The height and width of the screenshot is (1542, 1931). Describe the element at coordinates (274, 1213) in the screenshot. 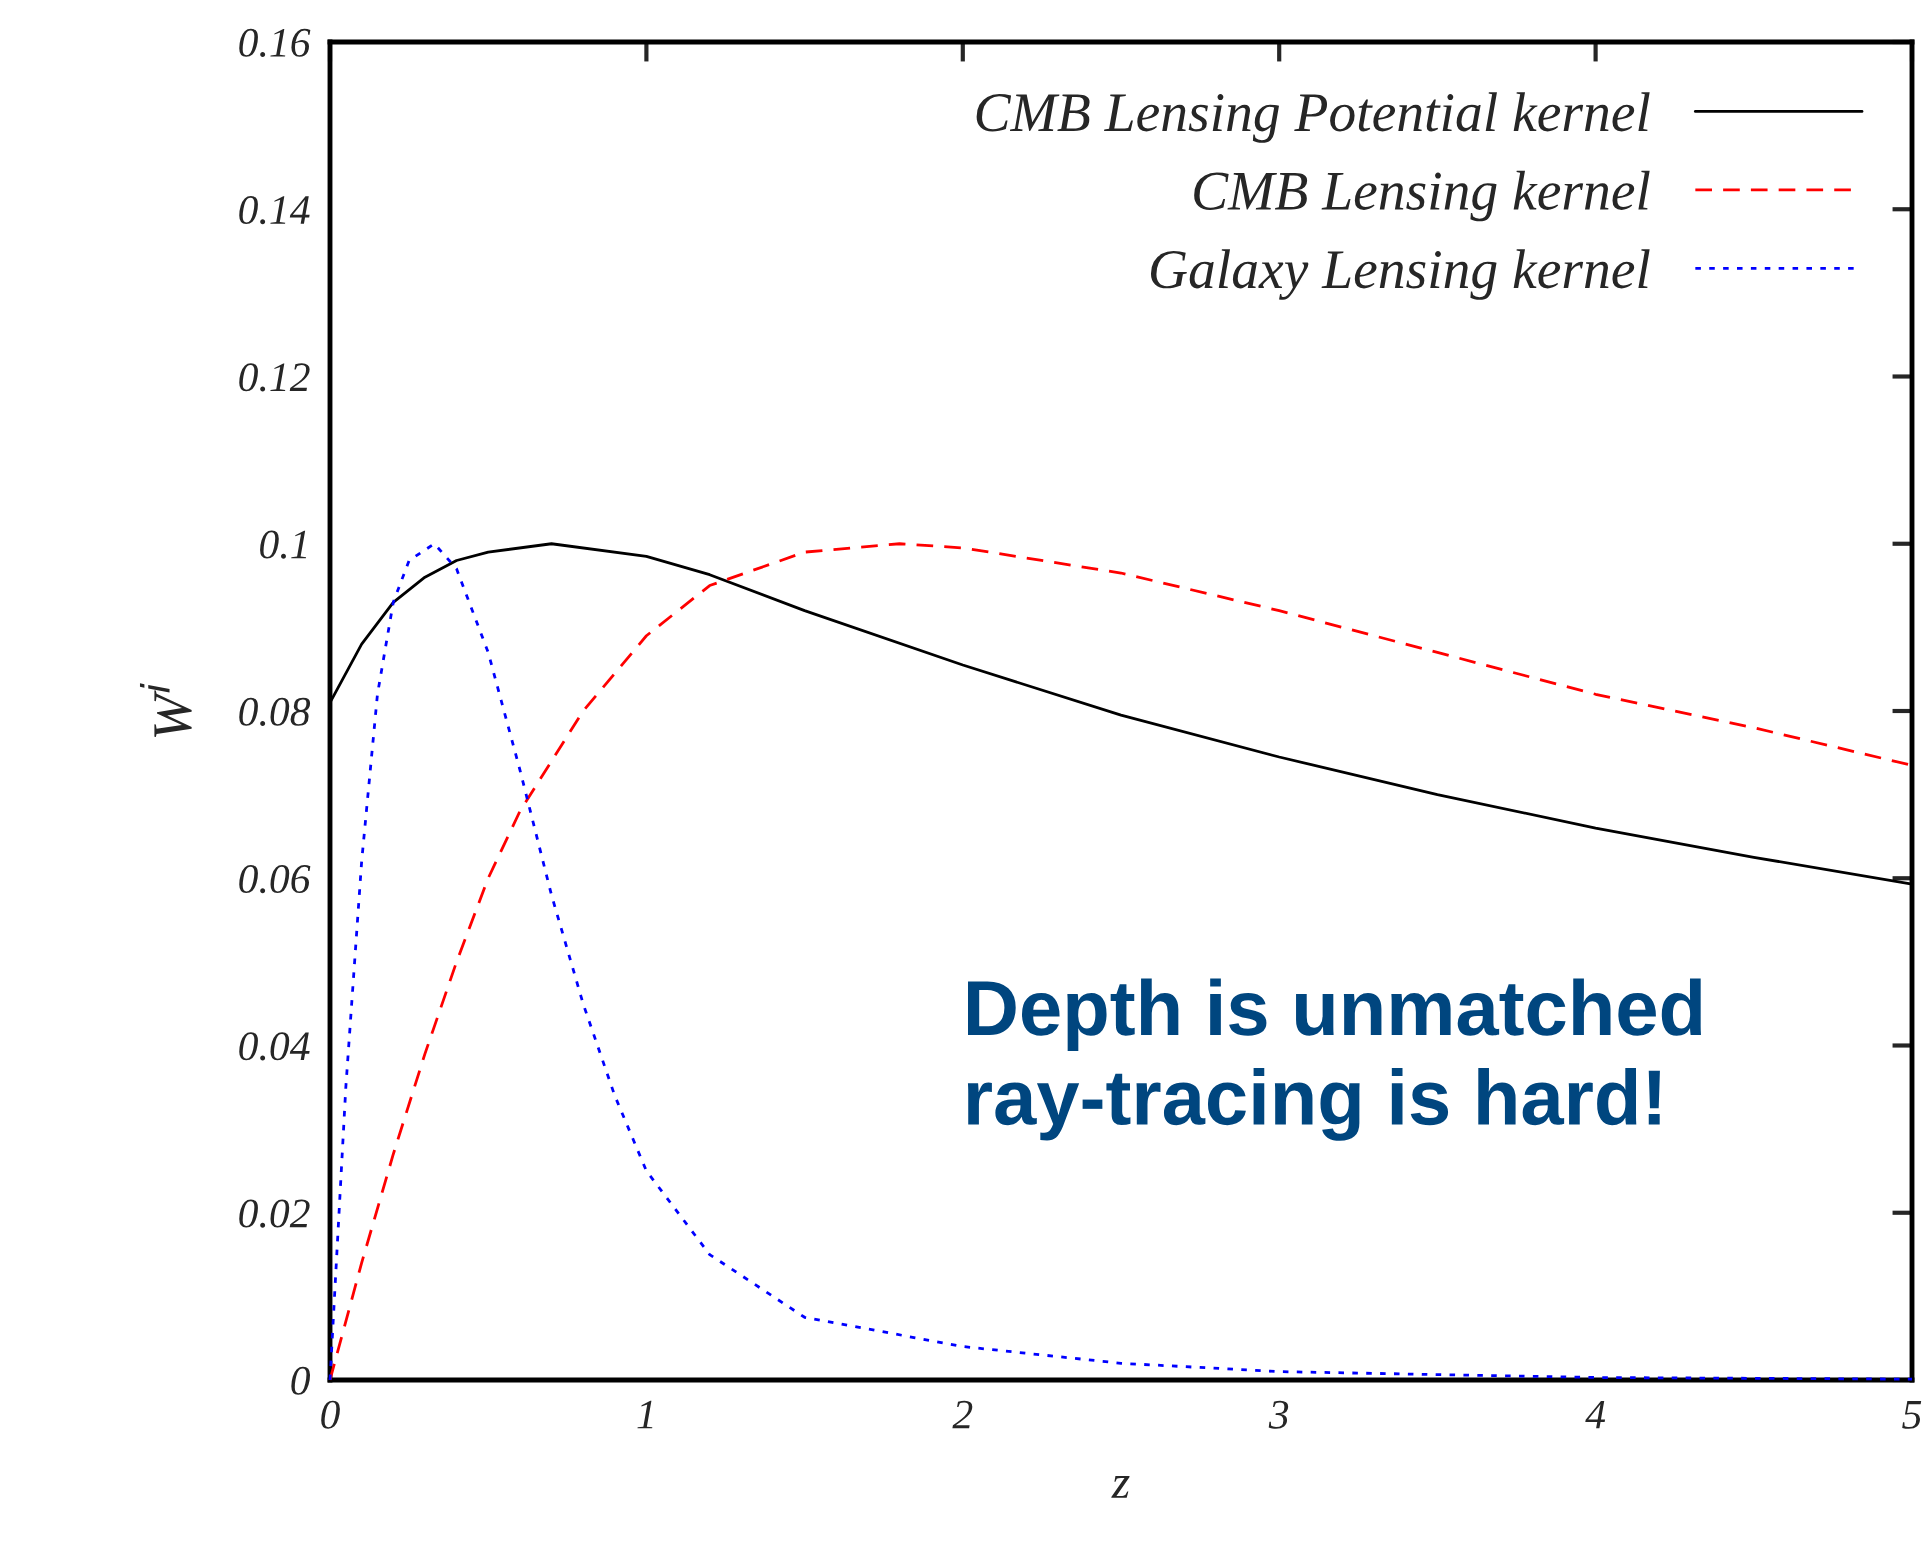

I see `y-tick-label: 0.02` at that location.